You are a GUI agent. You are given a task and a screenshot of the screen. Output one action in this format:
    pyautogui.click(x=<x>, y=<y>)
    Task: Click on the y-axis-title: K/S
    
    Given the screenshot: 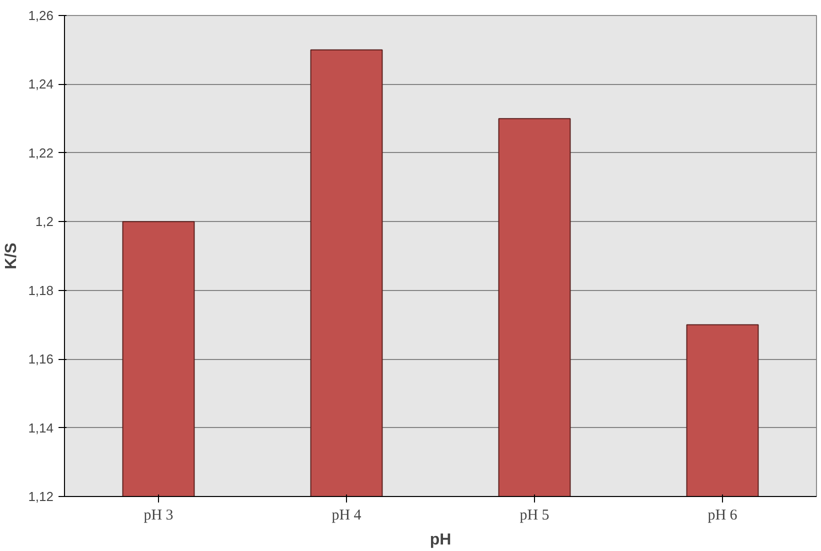 What is the action you would take?
    pyautogui.click(x=11, y=256)
    